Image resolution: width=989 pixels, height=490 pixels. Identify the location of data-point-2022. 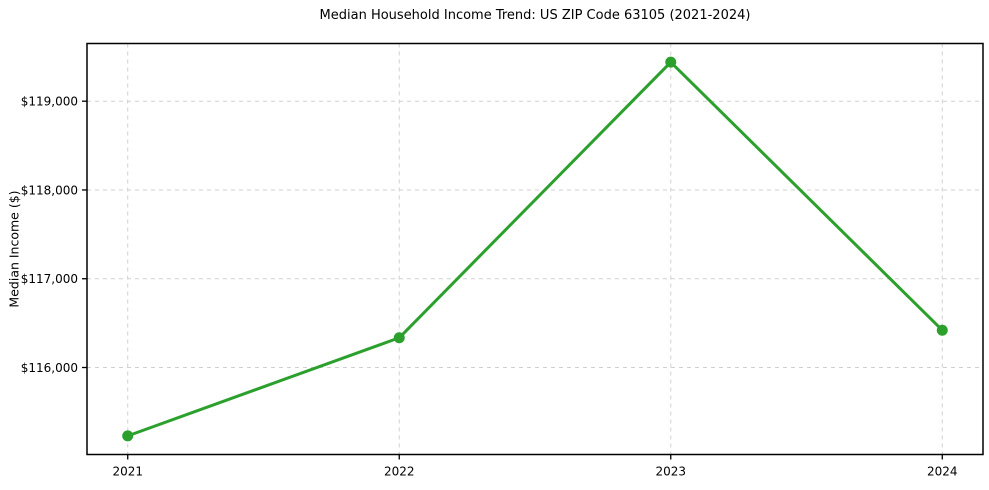
(399, 338).